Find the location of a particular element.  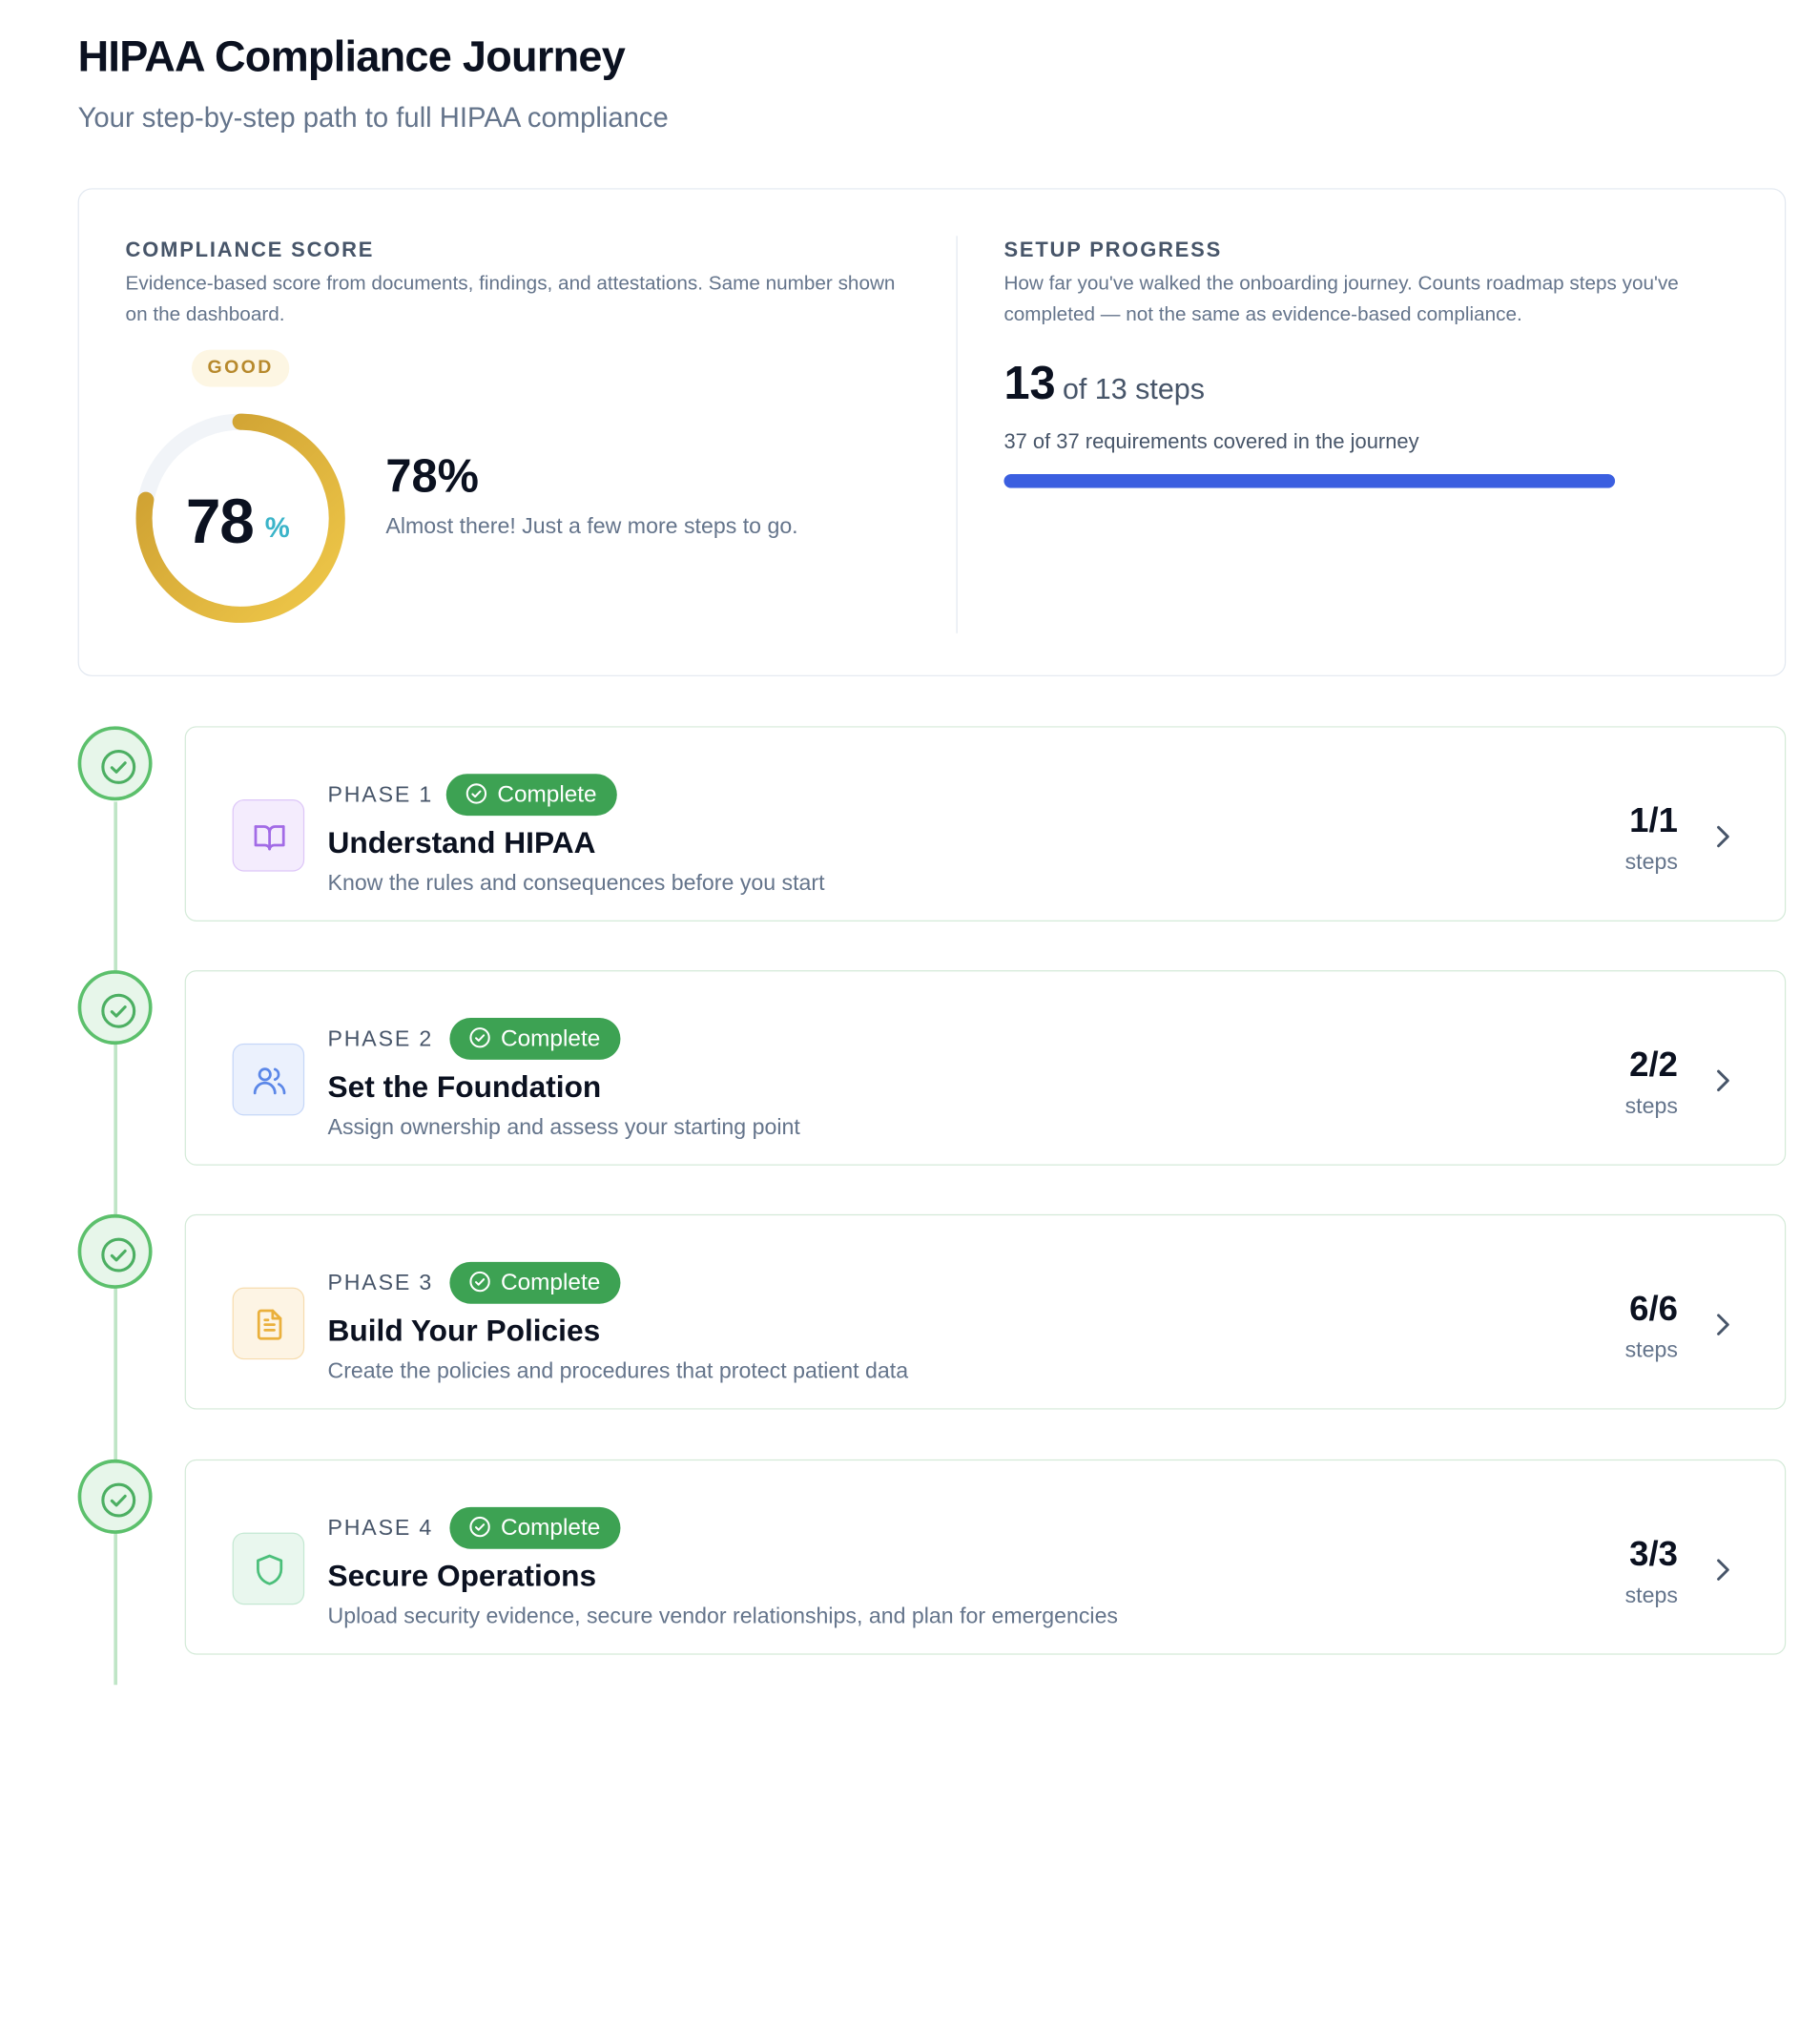

setup-progress-label: SETUP PROGRESS is located at coordinates (1113, 250).